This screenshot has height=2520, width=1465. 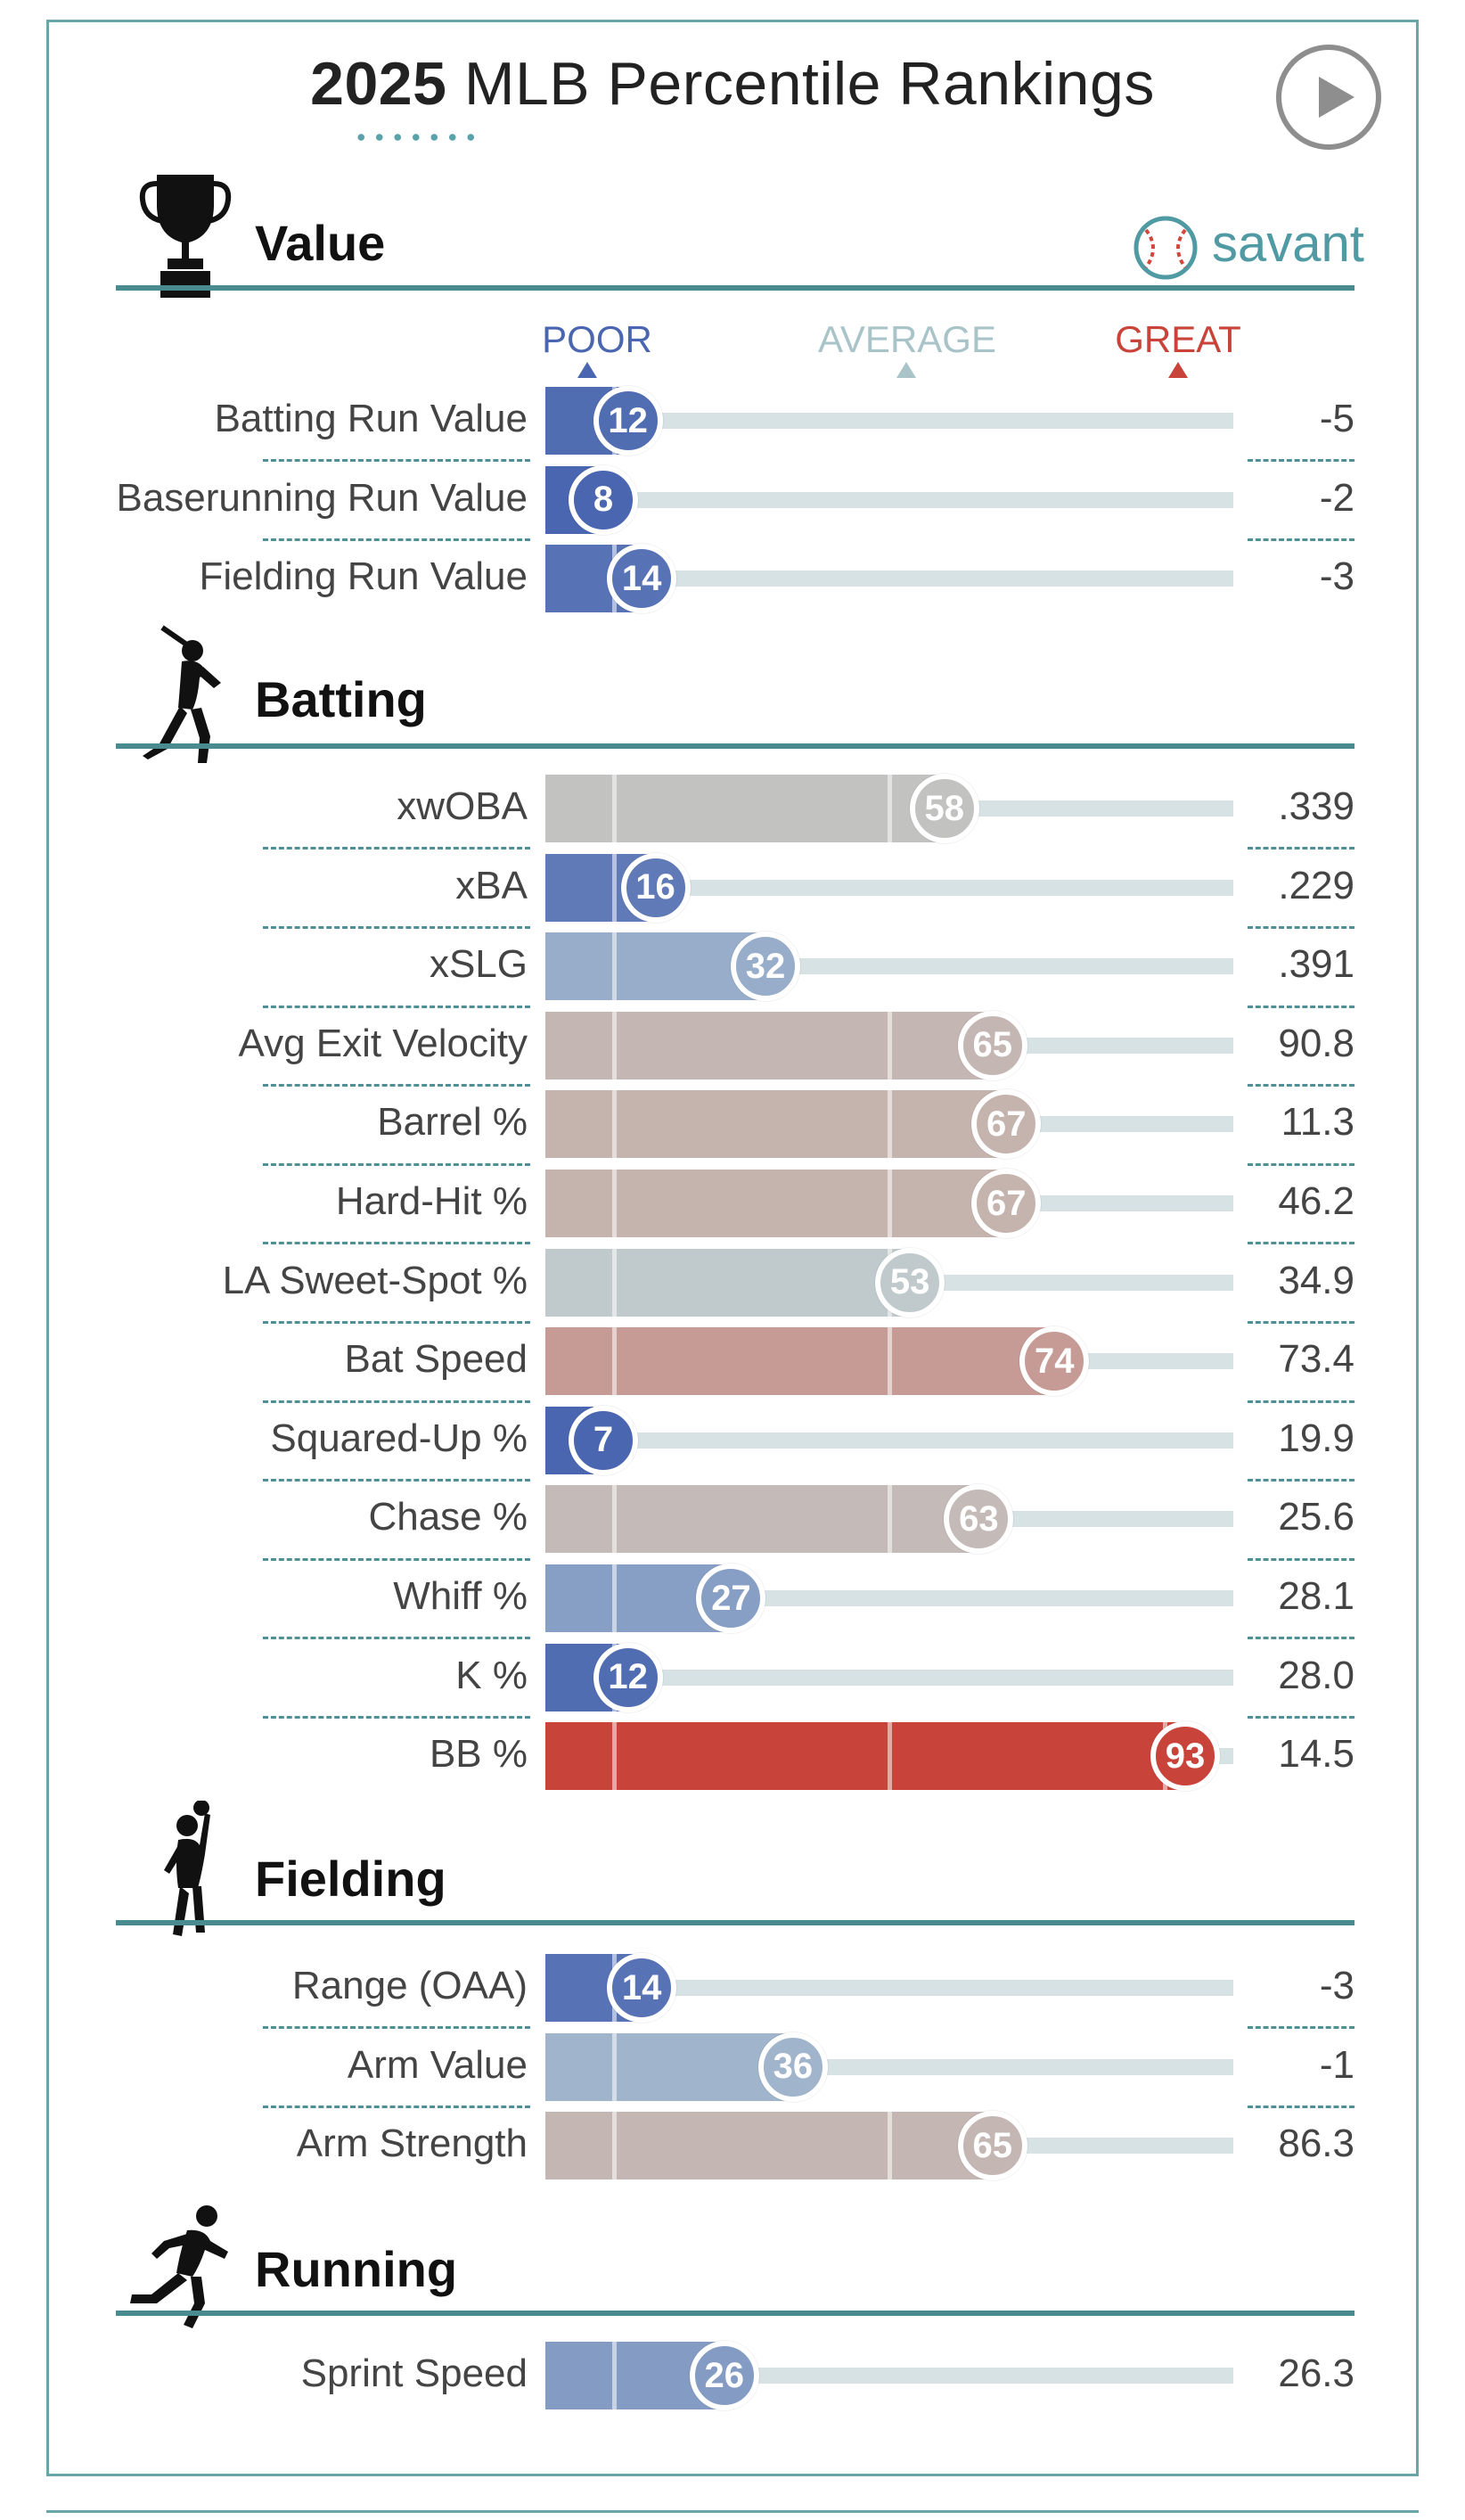 I want to click on fielder-icon, so click(x=187, y=1868).